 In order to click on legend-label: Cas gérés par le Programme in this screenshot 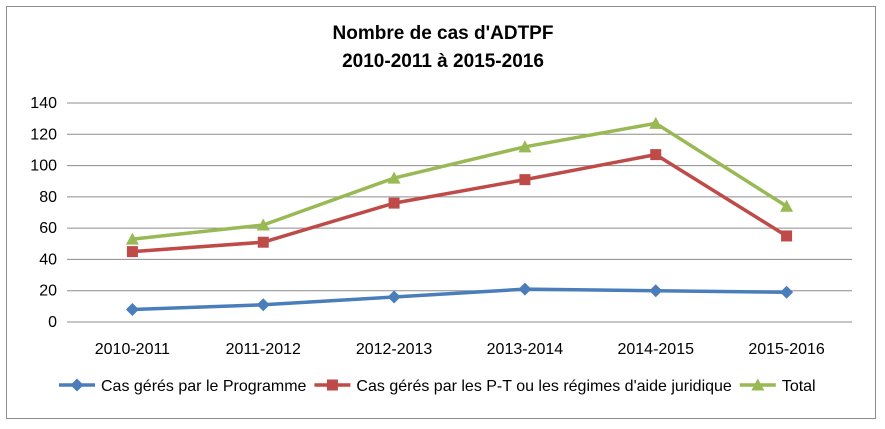, I will do `click(204, 386)`.